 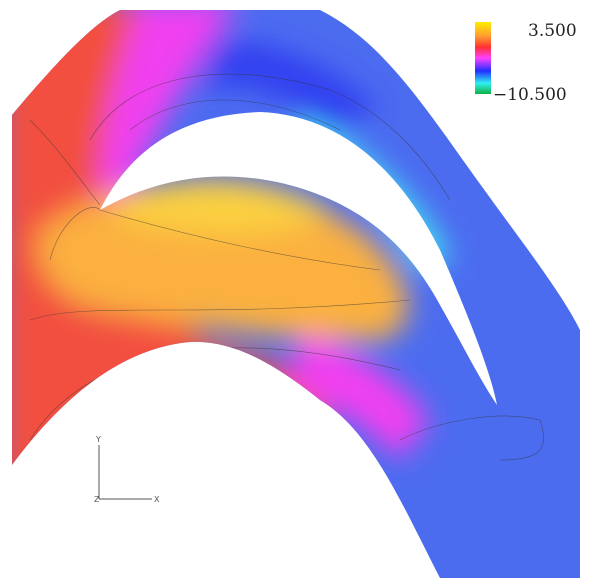 I want to click on axes-triad, so click(x=125, y=472).